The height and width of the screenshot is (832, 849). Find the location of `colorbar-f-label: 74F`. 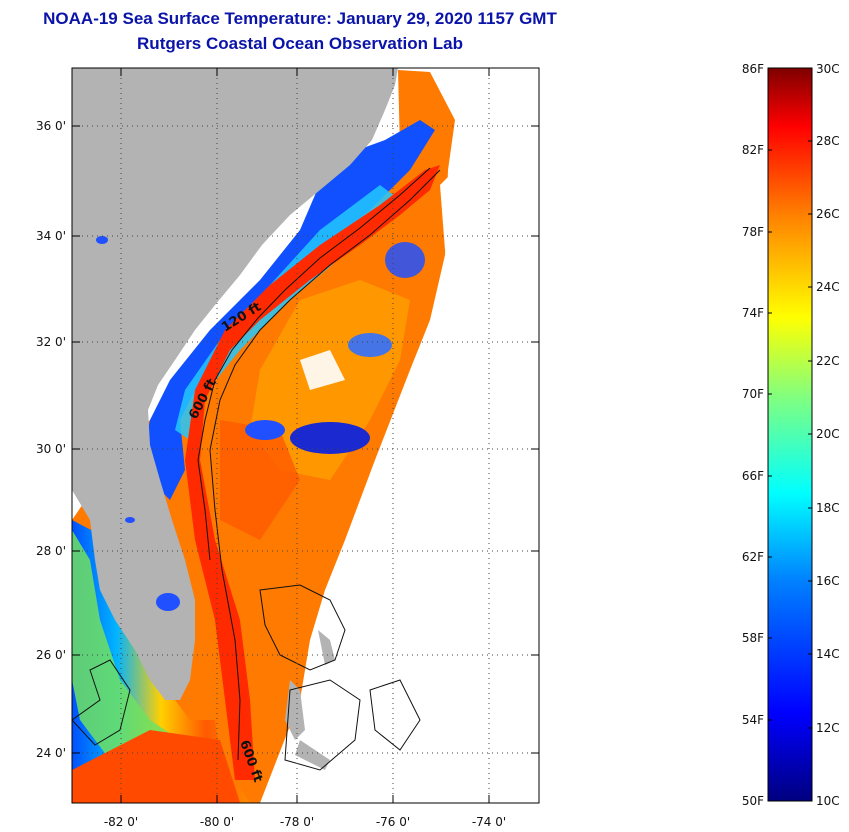

colorbar-f-label: 74F is located at coordinates (753, 313).